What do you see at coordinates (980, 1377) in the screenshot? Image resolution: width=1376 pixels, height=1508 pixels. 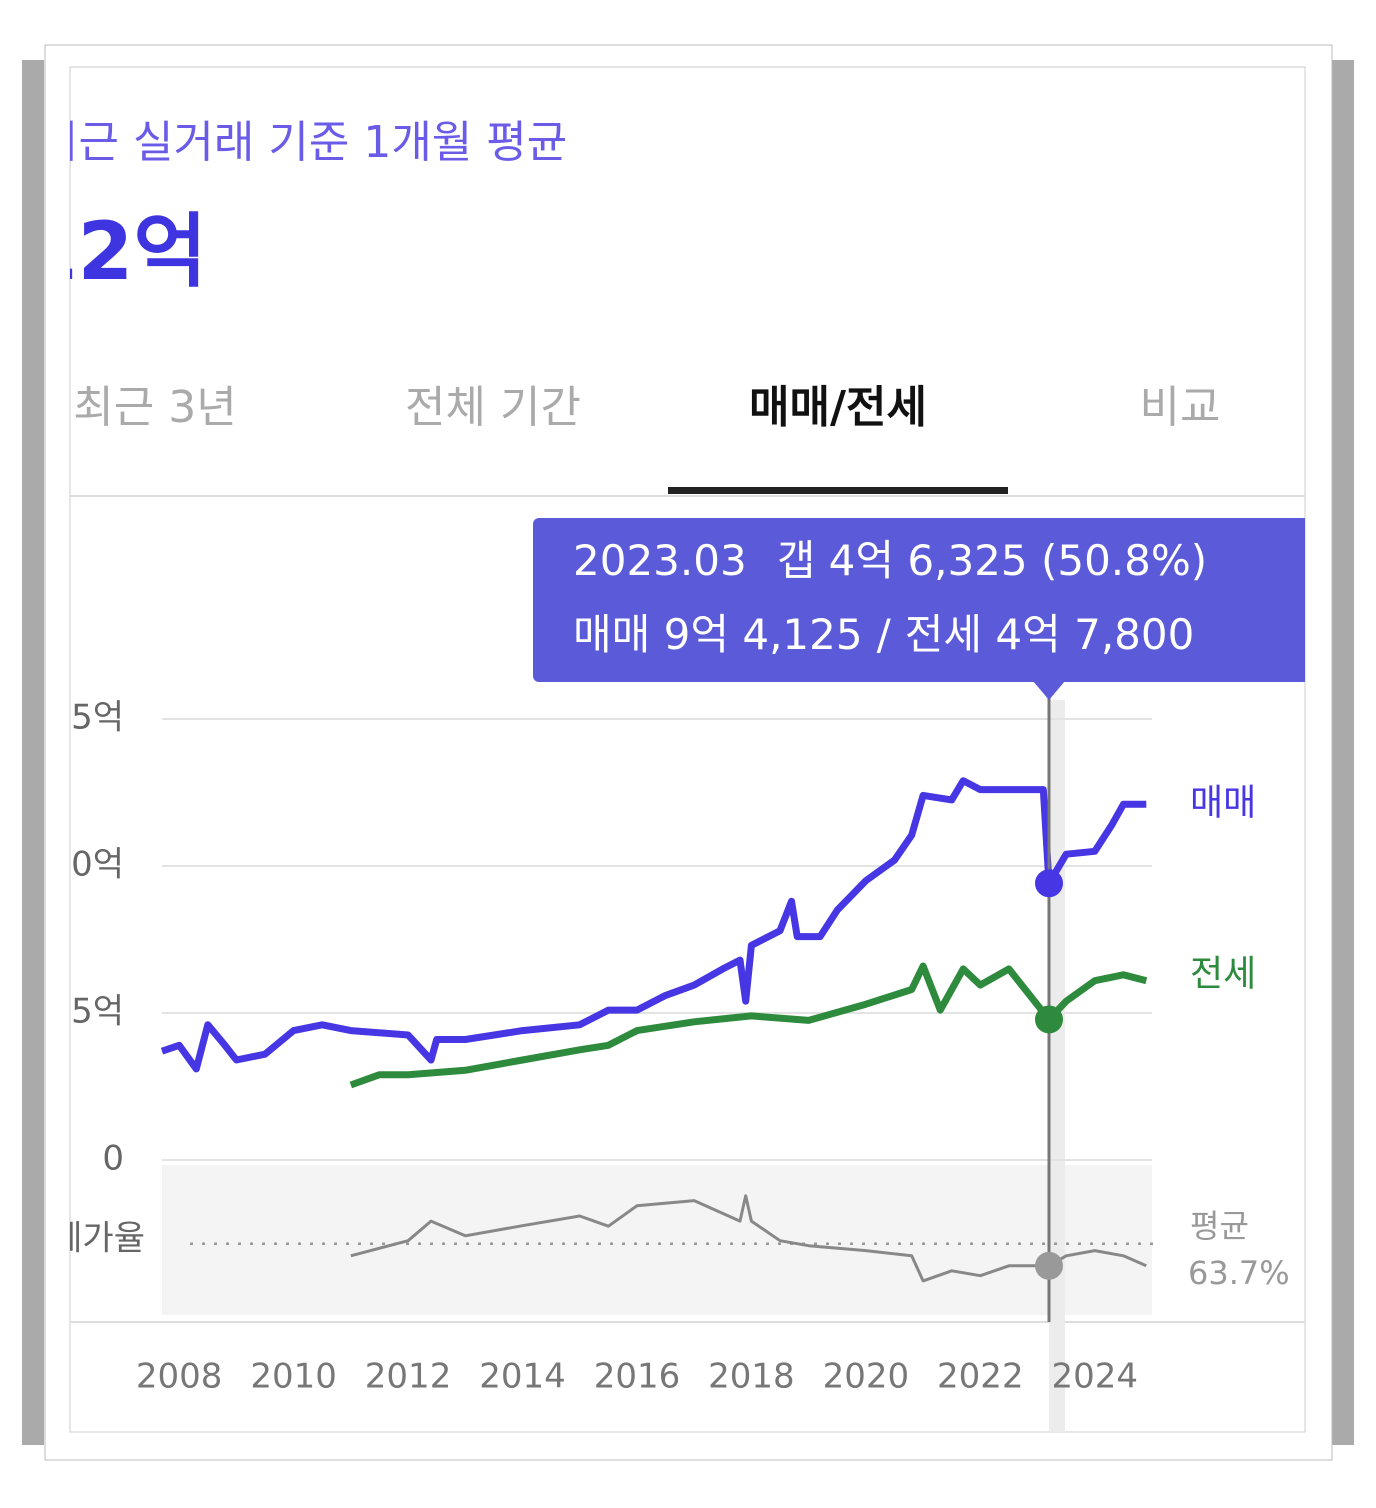 I see `x-tick-label: 2022` at bounding box center [980, 1377].